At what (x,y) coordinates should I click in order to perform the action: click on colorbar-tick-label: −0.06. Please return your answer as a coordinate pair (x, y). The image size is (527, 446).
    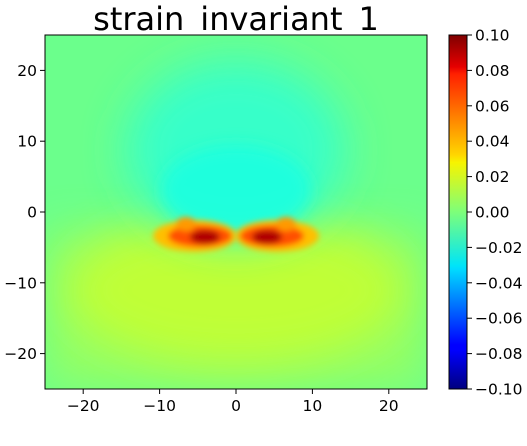
    Looking at the image, I should click on (499, 319).